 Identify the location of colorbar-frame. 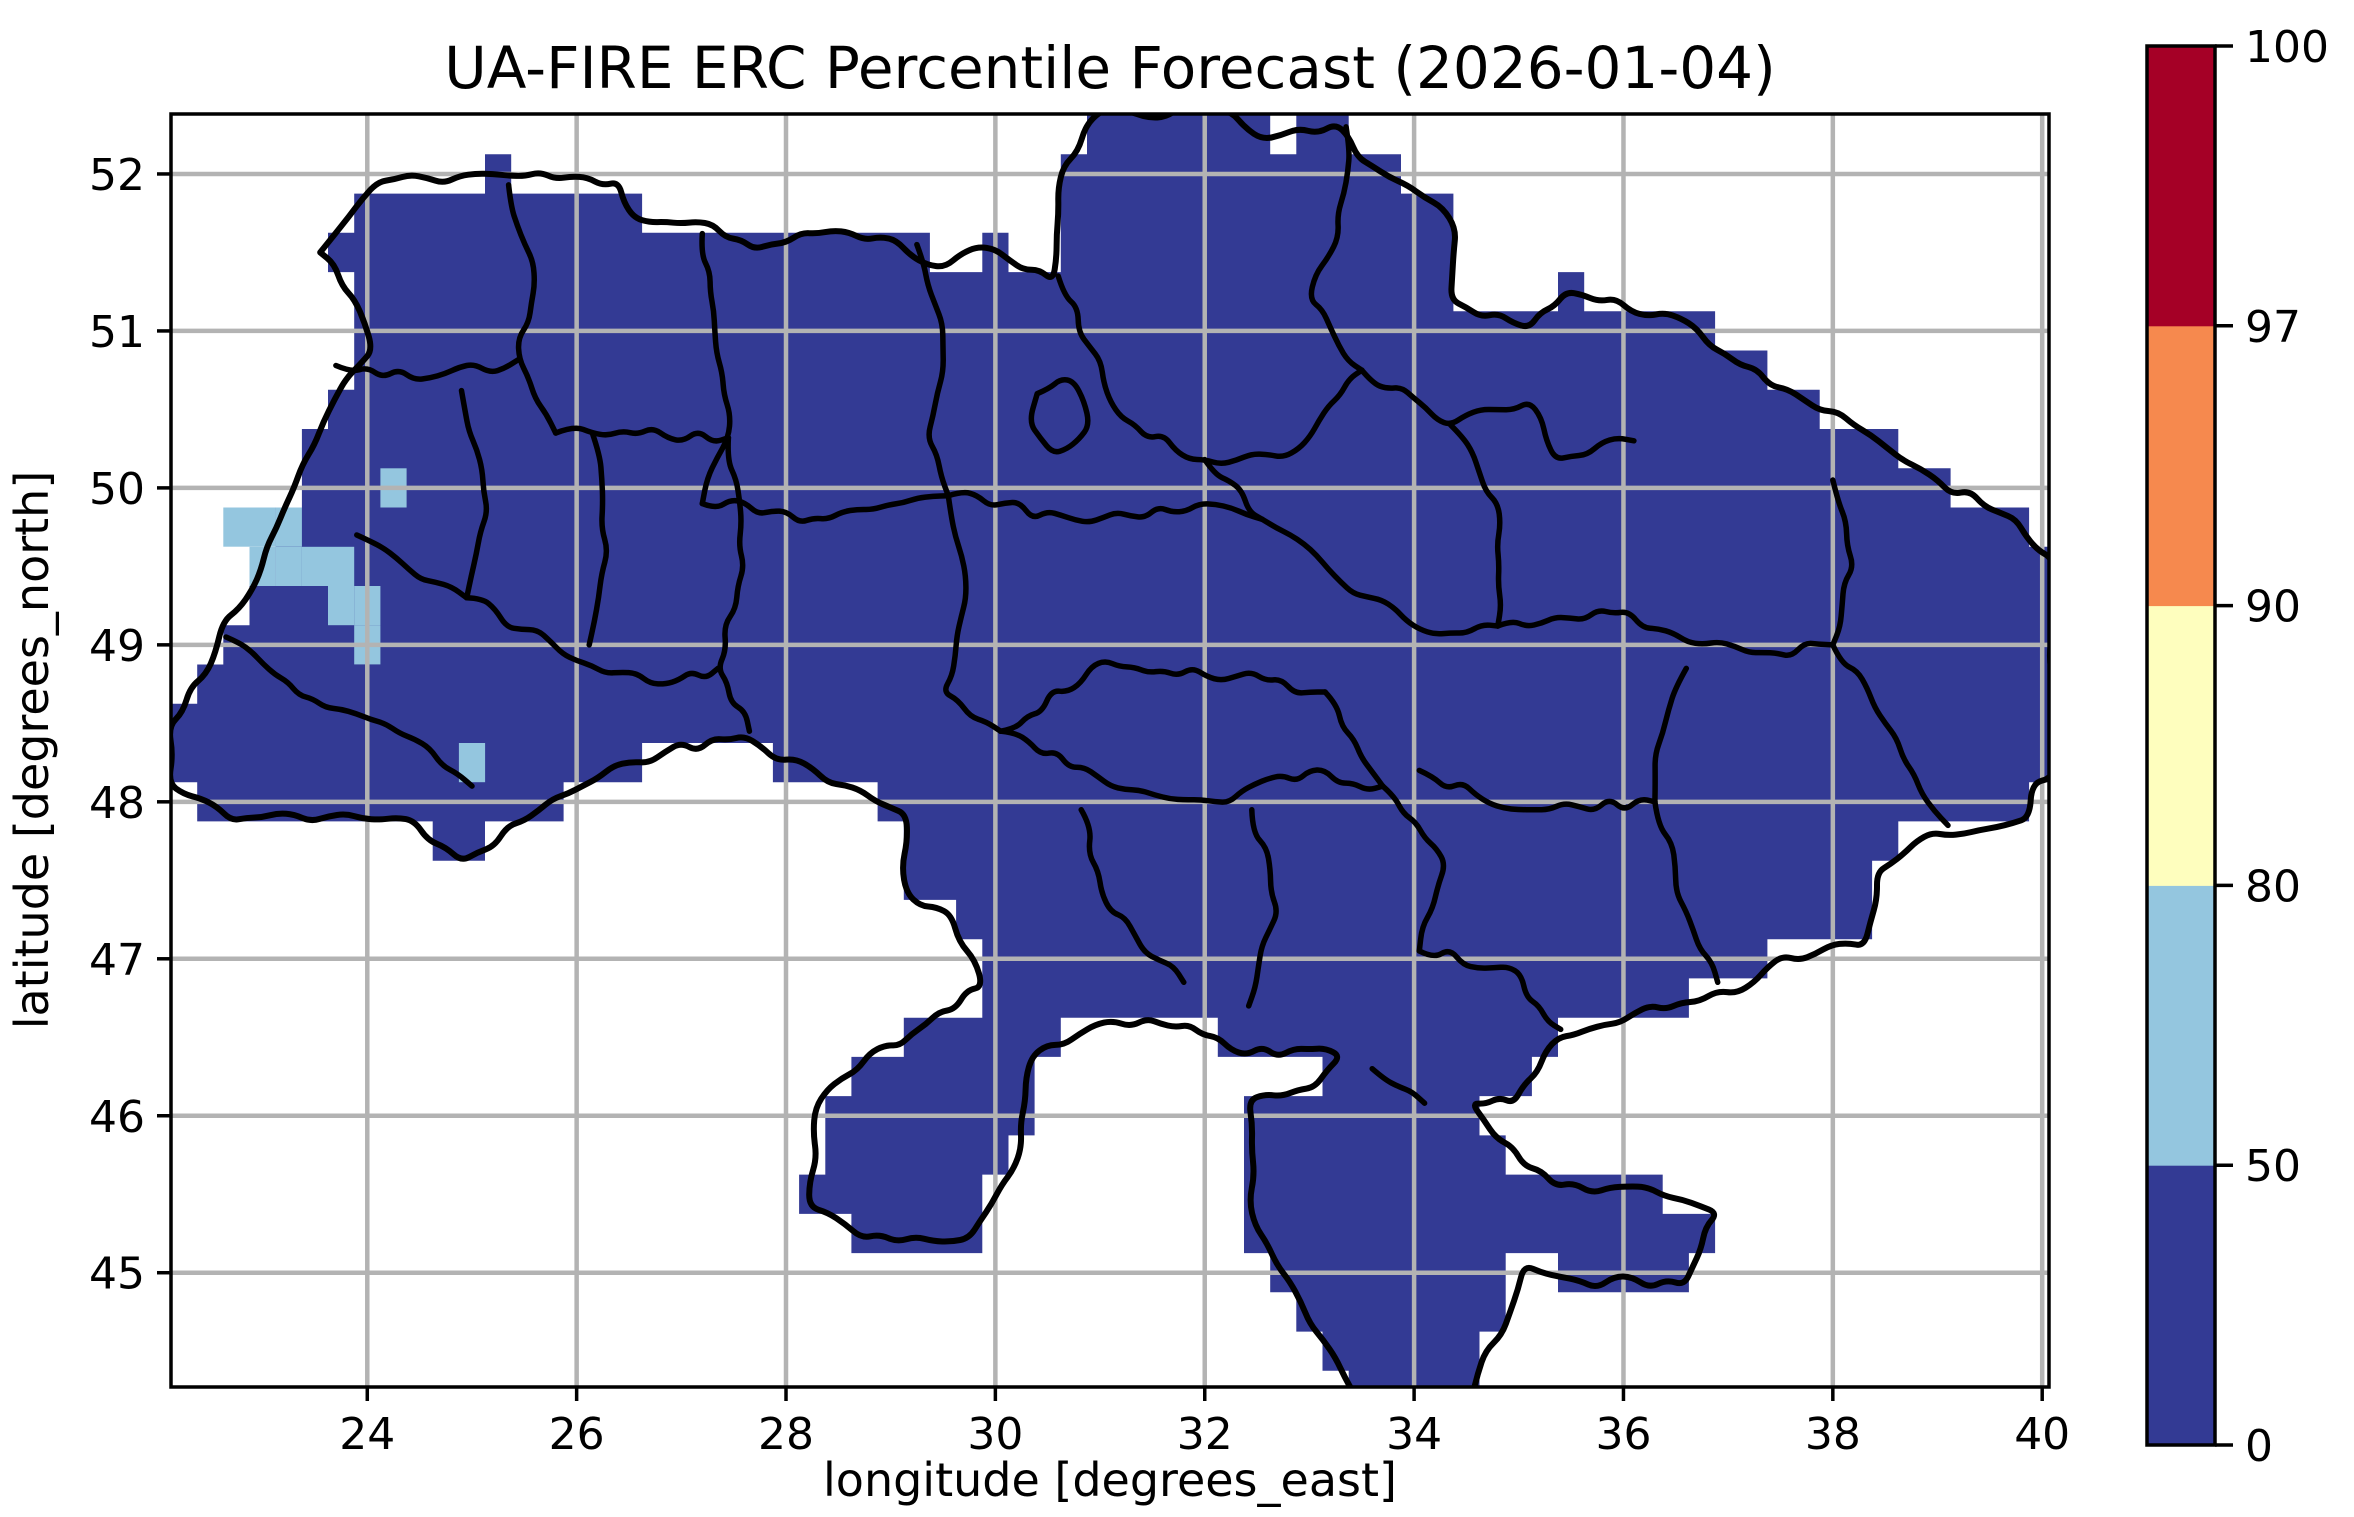
(2181, 745).